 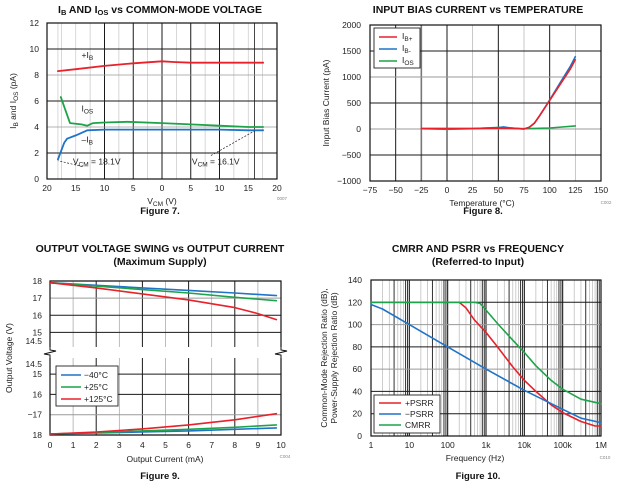 What do you see at coordinates (13, 111) in the screenshot?
I see `text-part: and I` at bounding box center [13, 111].